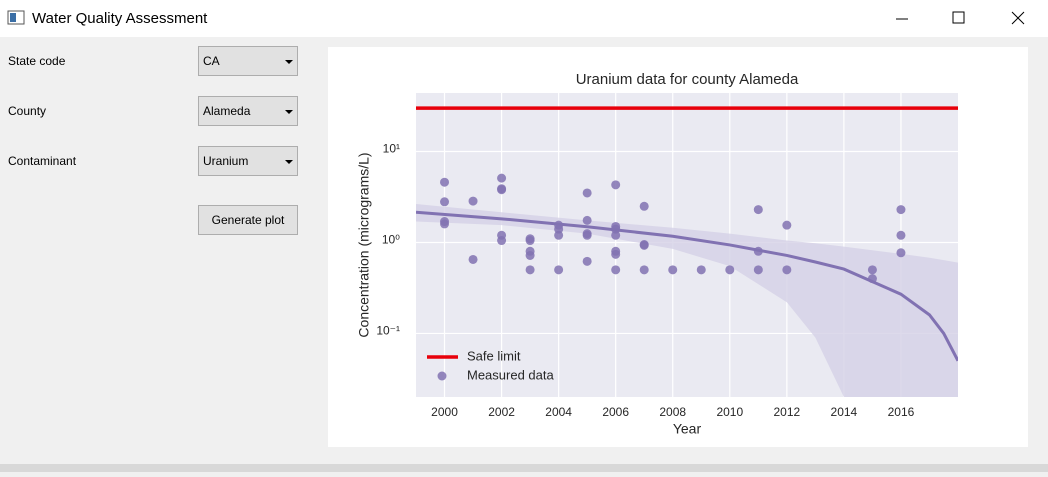 Image resolution: width=1048 pixels, height=477 pixels. What do you see at coordinates (615, 412) in the screenshot?
I see `x-tick-label: 2006` at bounding box center [615, 412].